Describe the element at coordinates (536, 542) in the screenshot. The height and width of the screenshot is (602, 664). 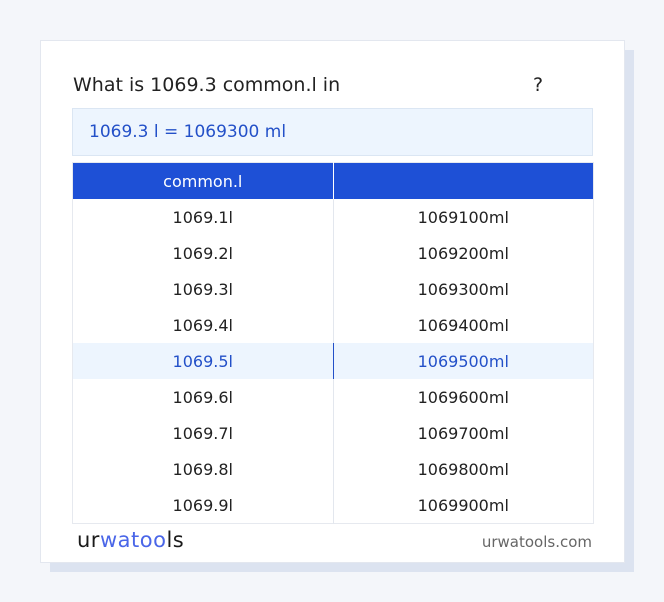
I see `site-link: urwatools.com` at that location.